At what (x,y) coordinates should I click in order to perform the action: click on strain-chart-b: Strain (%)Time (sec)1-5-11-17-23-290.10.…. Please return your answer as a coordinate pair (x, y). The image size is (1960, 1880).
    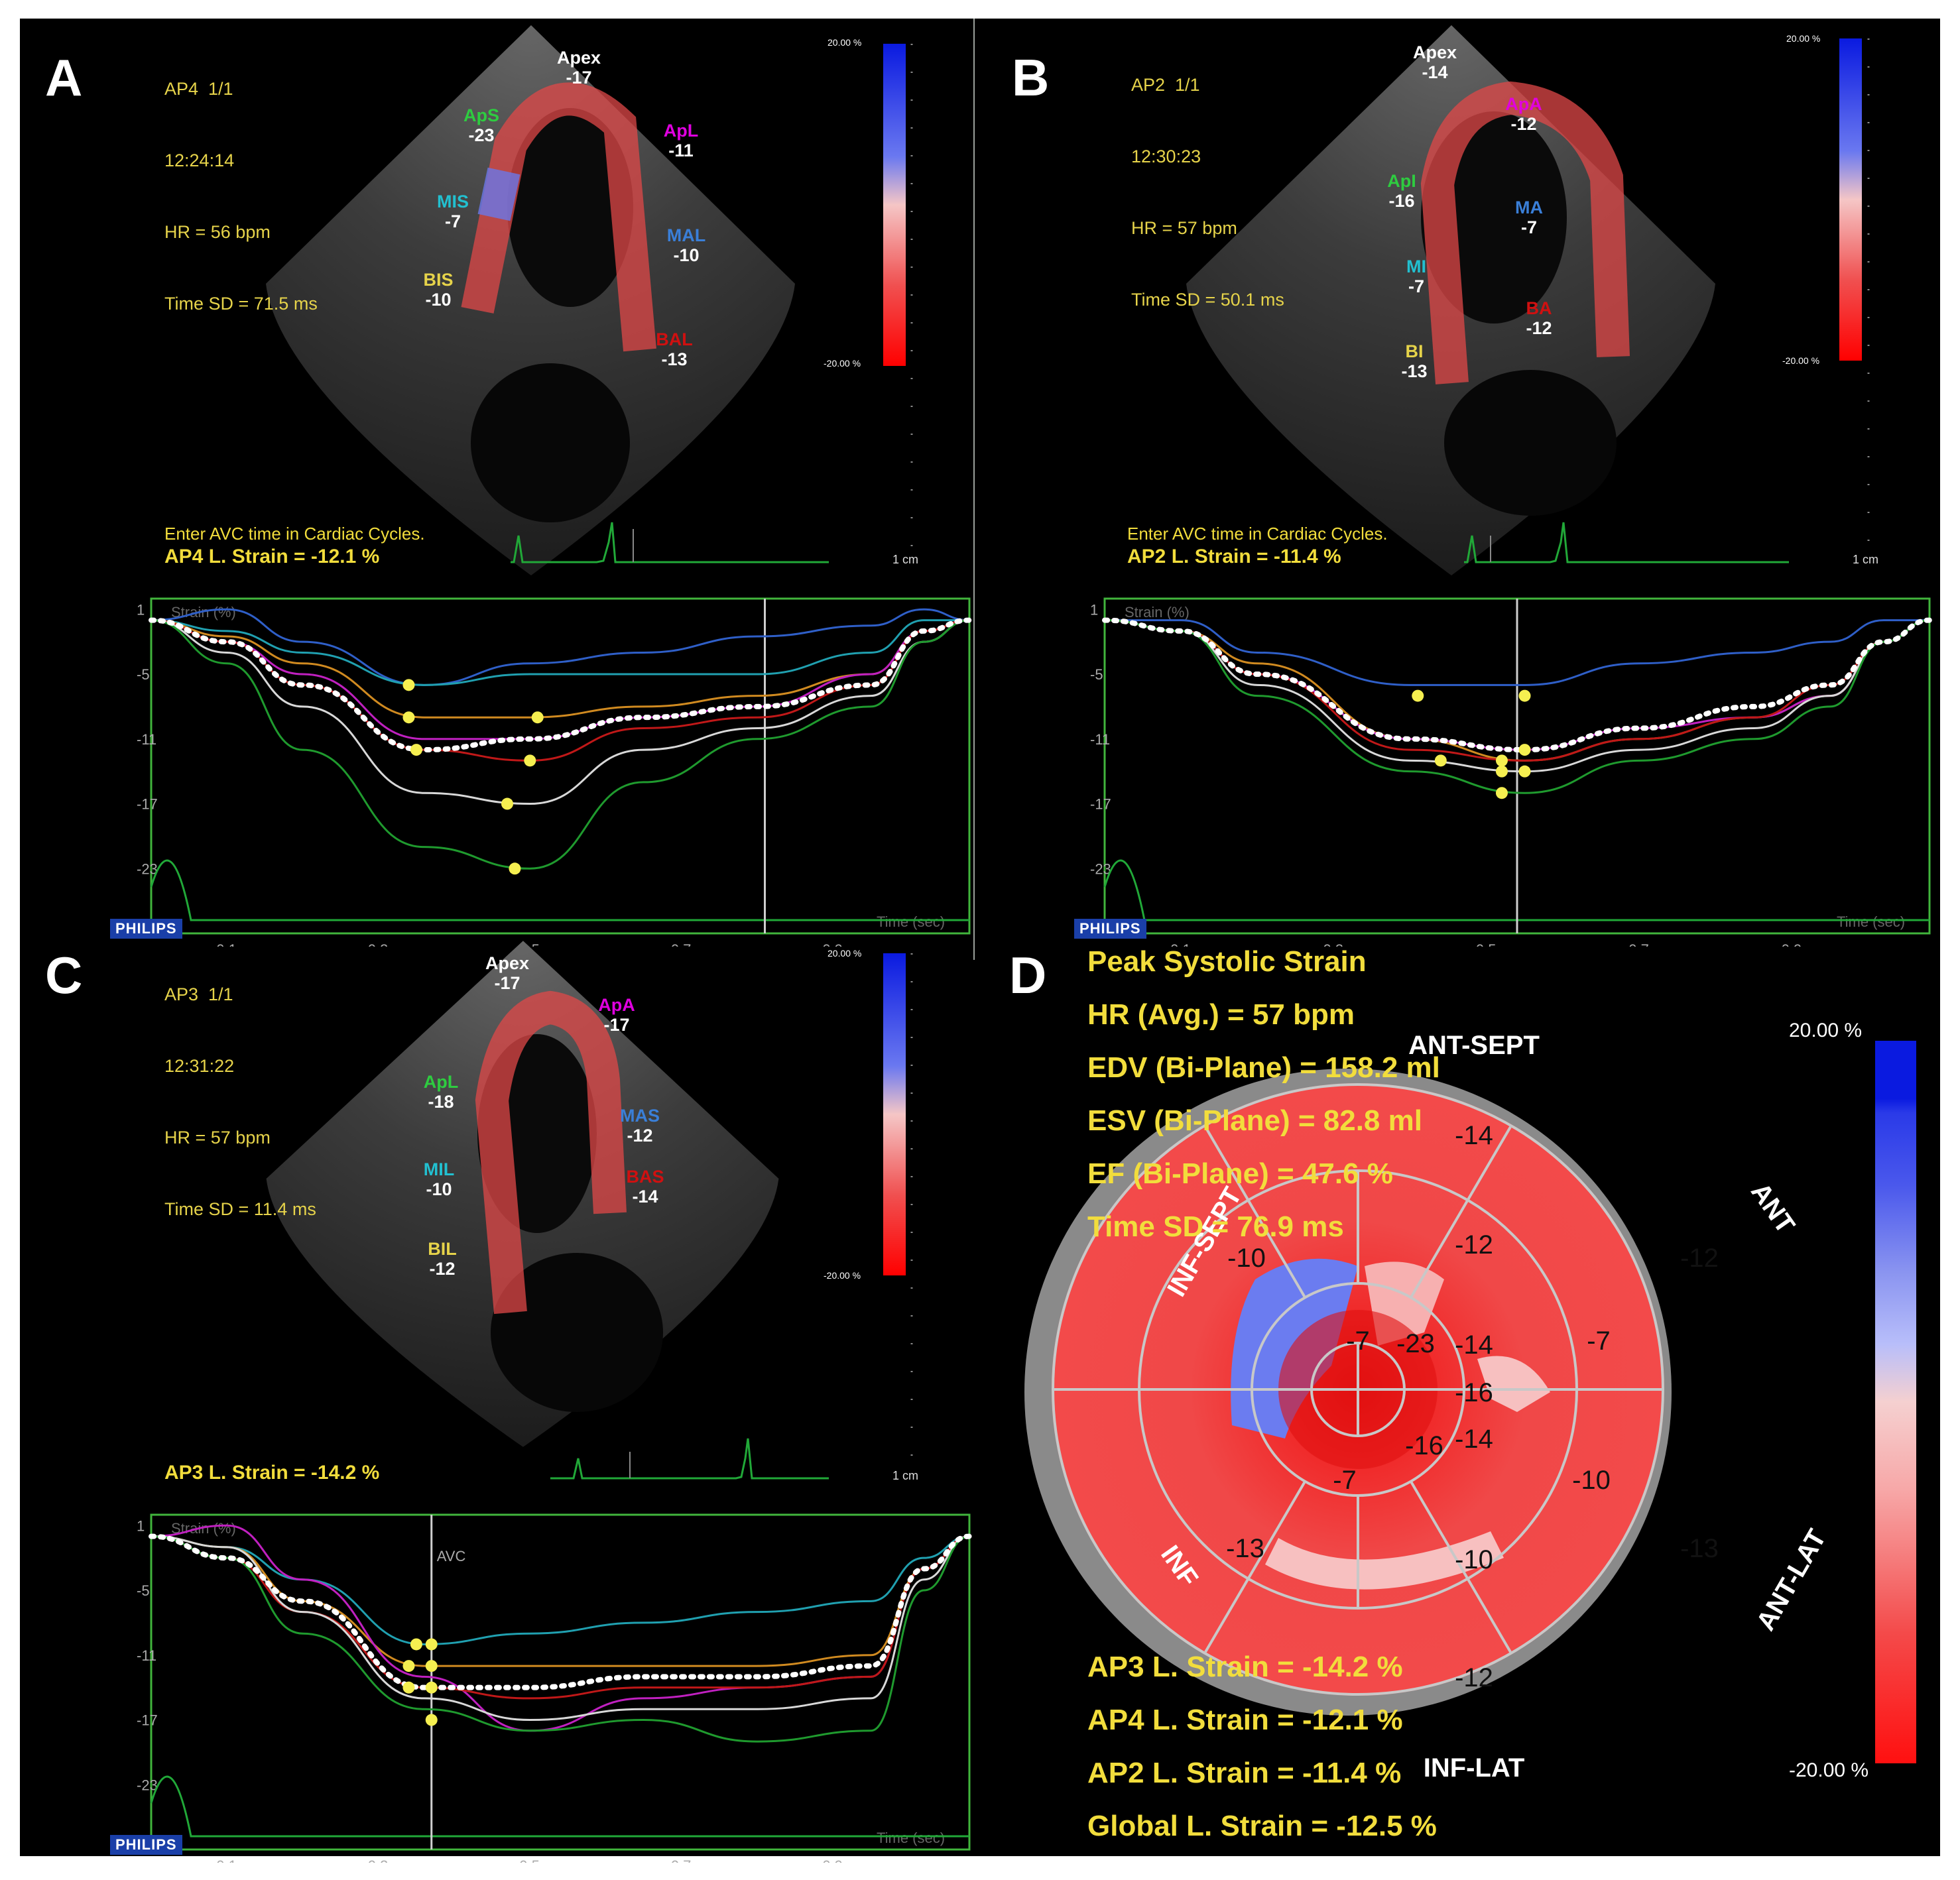
    Looking at the image, I should click on (1511, 772).